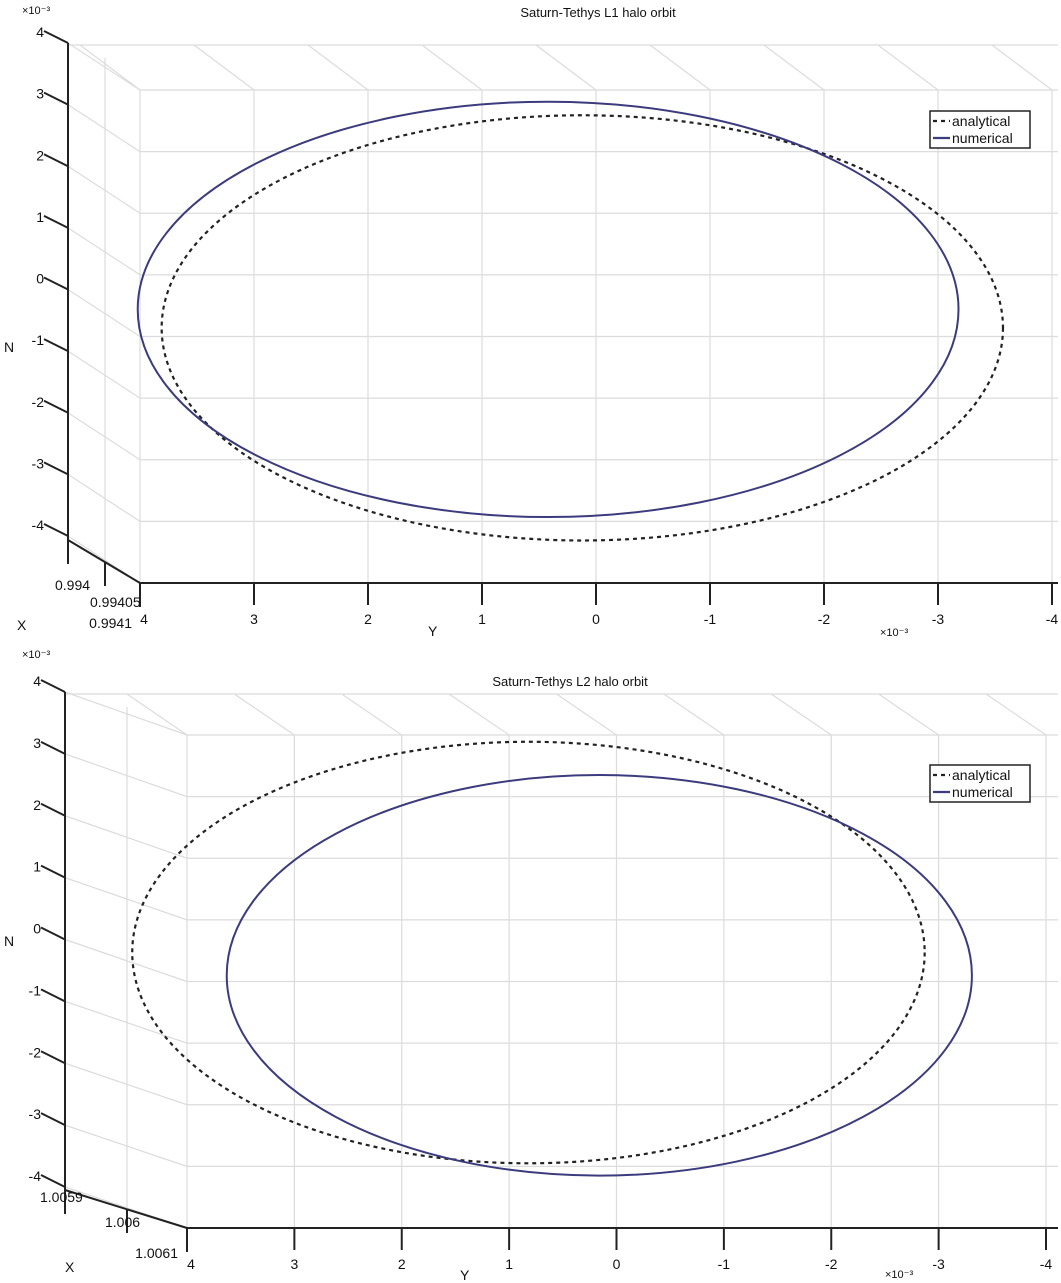 Image resolution: width=1061 pixels, height=1283 pixels. Describe the element at coordinates (72, 585) in the screenshot. I see `x-tick-label: 0.994` at that location.